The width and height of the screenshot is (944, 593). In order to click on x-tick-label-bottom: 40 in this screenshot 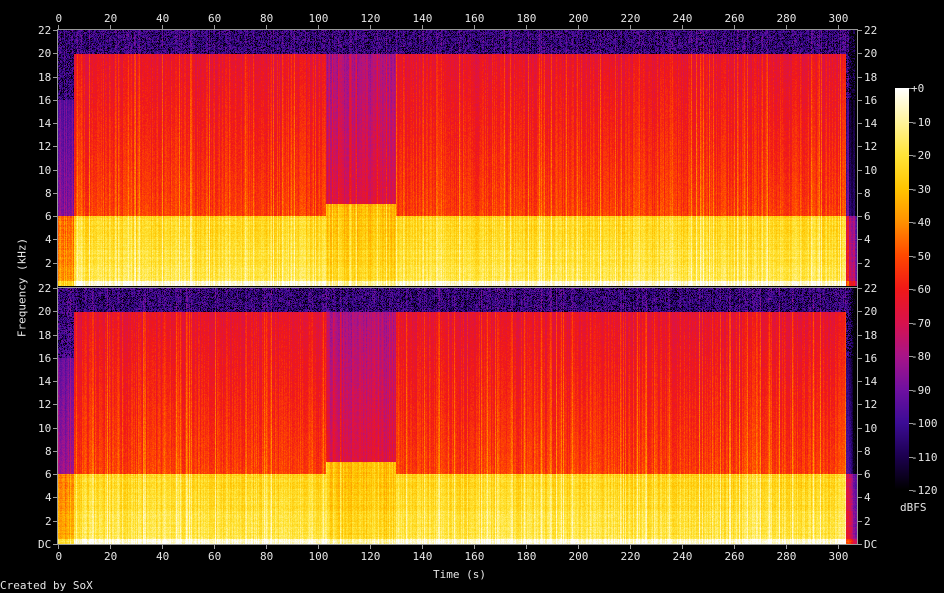, I will do `click(163, 556)`.